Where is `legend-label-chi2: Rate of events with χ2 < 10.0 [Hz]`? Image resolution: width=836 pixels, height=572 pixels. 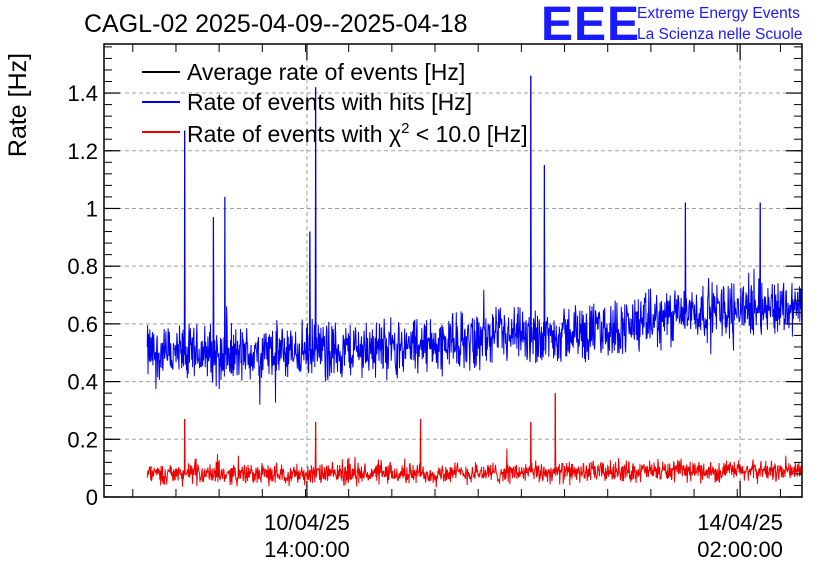
legend-label-chi2: Rate of events with χ2 < 10.0 [Hz] is located at coordinates (357, 133).